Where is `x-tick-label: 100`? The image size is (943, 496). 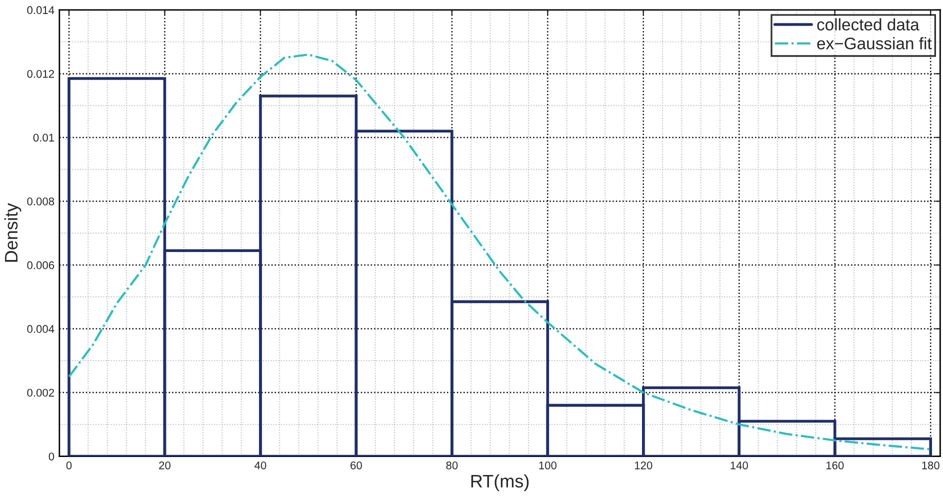
x-tick-label: 100 is located at coordinates (547, 465).